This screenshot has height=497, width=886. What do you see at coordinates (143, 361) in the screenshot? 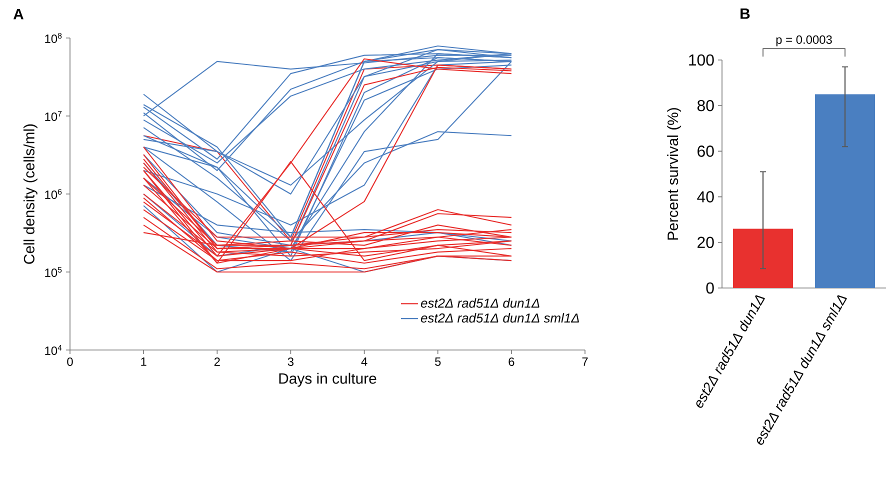
I see `x-tick-label: 1` at bounding box center [143, 361].